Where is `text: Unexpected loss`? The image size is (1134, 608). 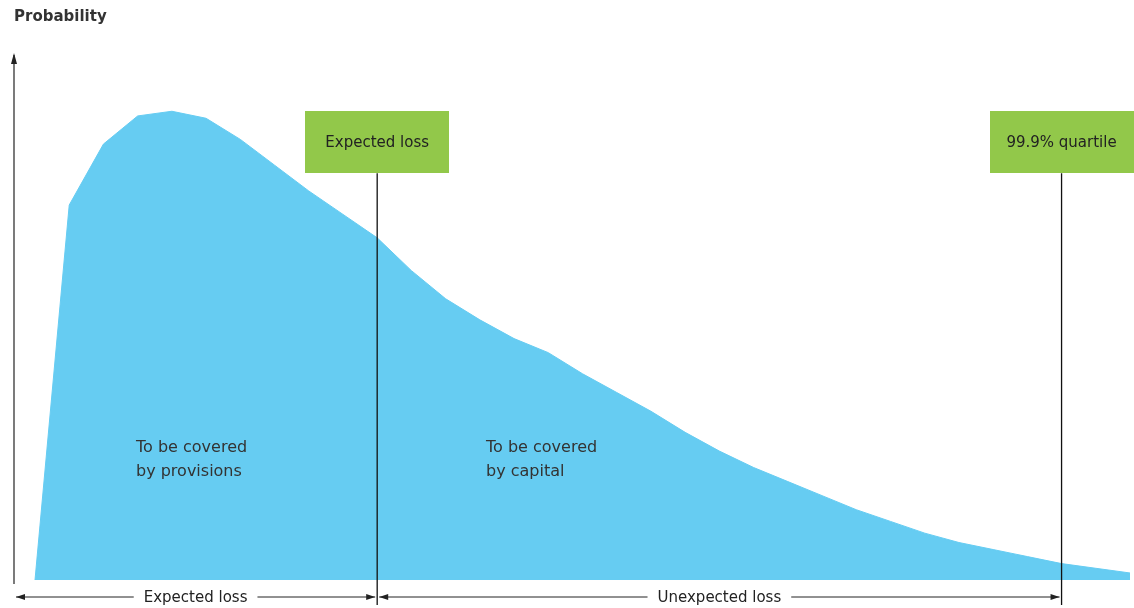 text: Unexpected loss is located at coordinates (719, 597).